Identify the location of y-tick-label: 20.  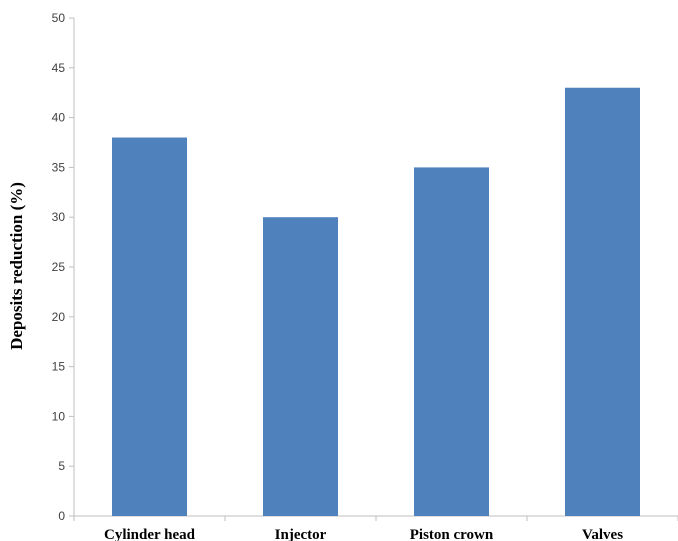
(59, 317).